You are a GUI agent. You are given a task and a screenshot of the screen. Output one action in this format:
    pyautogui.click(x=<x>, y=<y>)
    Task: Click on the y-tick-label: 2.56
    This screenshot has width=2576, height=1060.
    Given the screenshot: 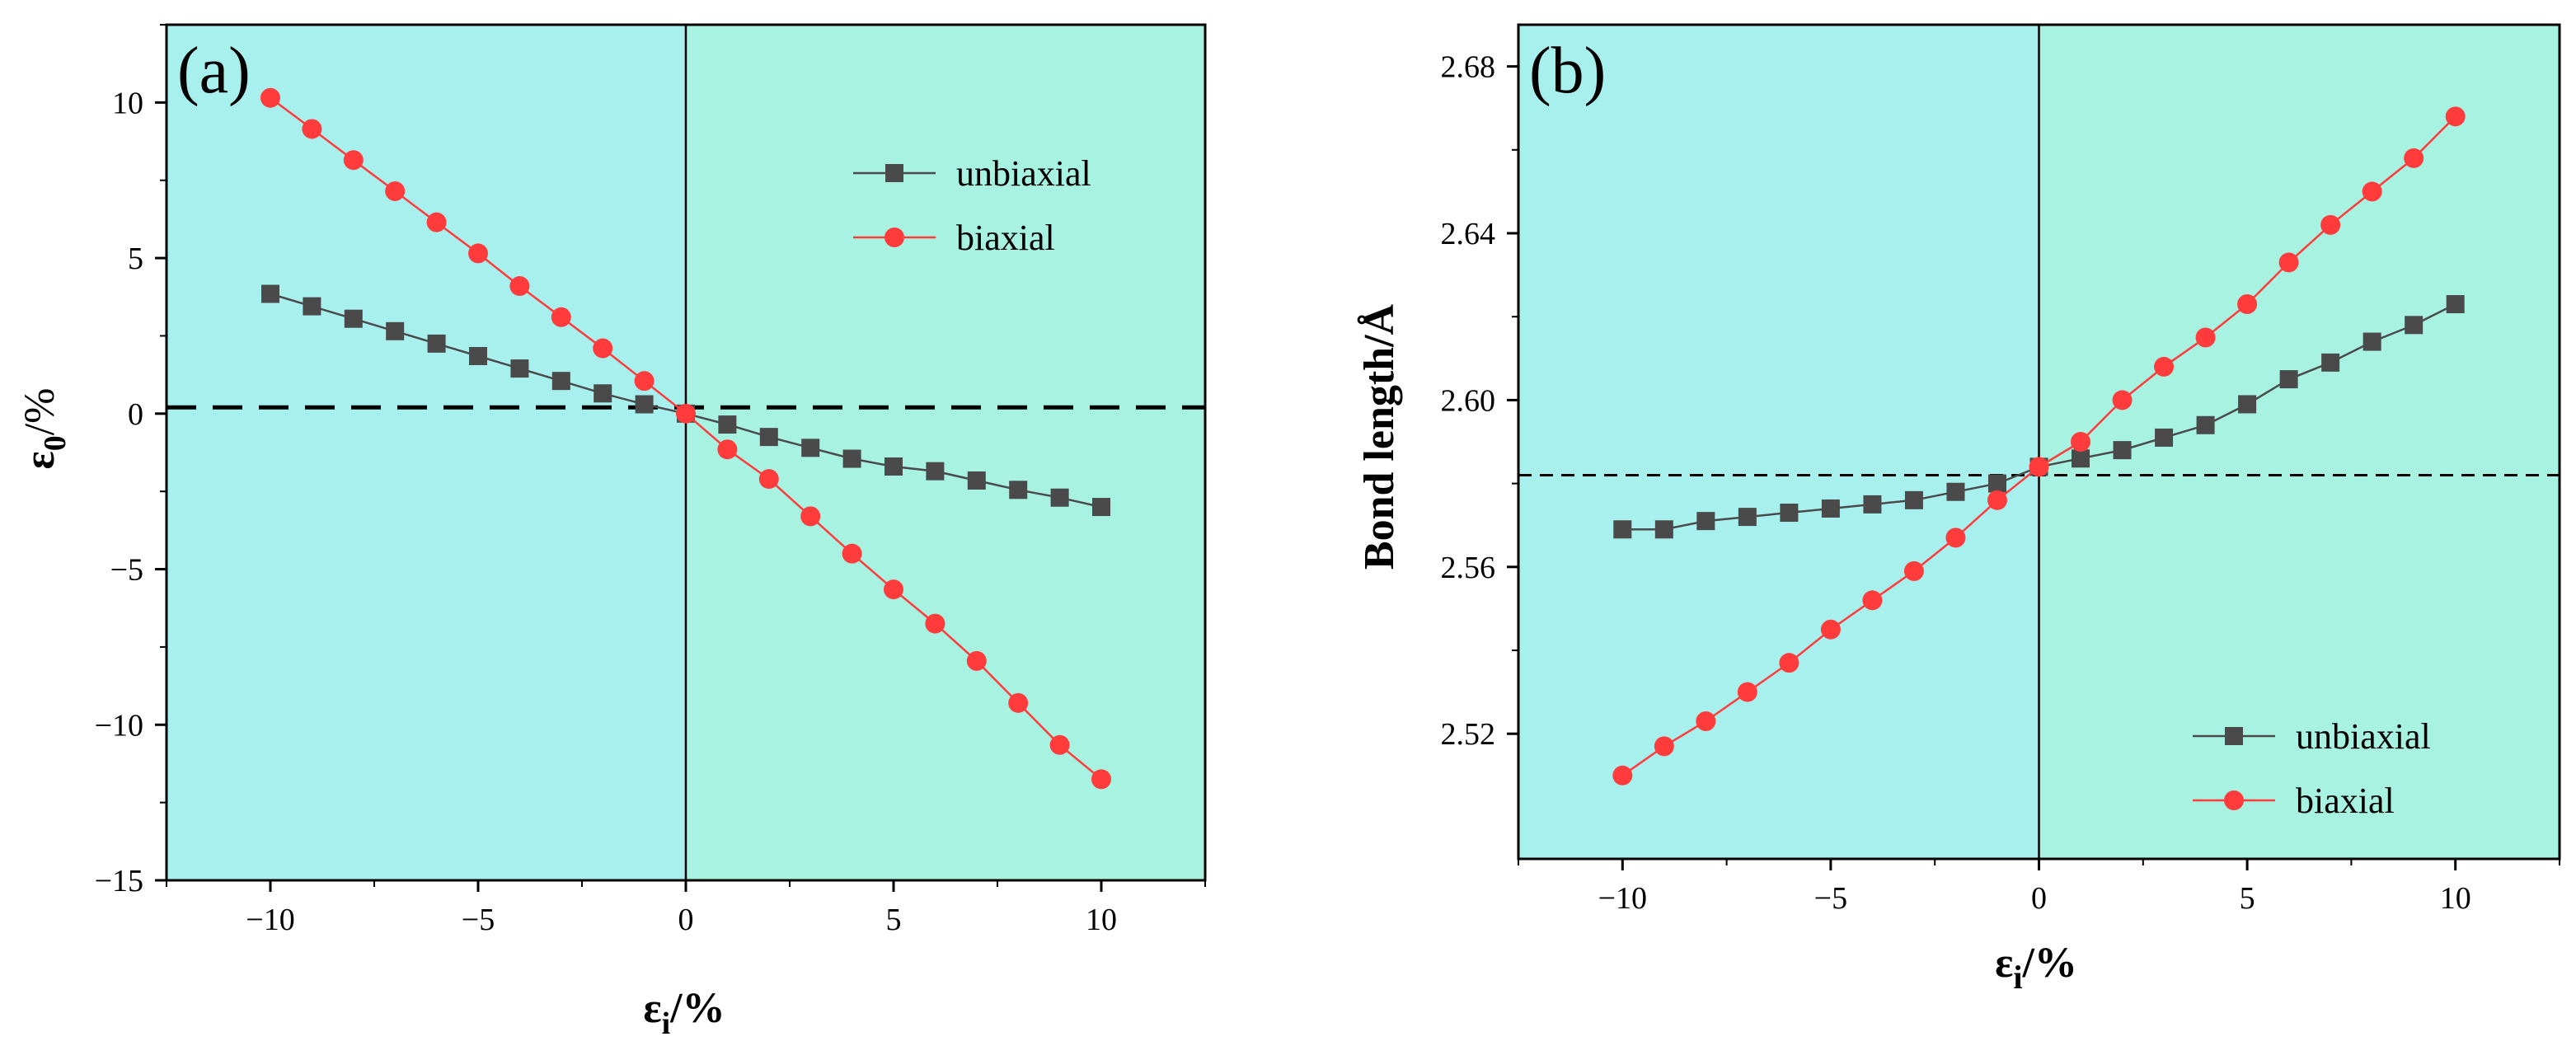 What is the action you would take?
    pyautogui.click(x=1469, y=568)
    